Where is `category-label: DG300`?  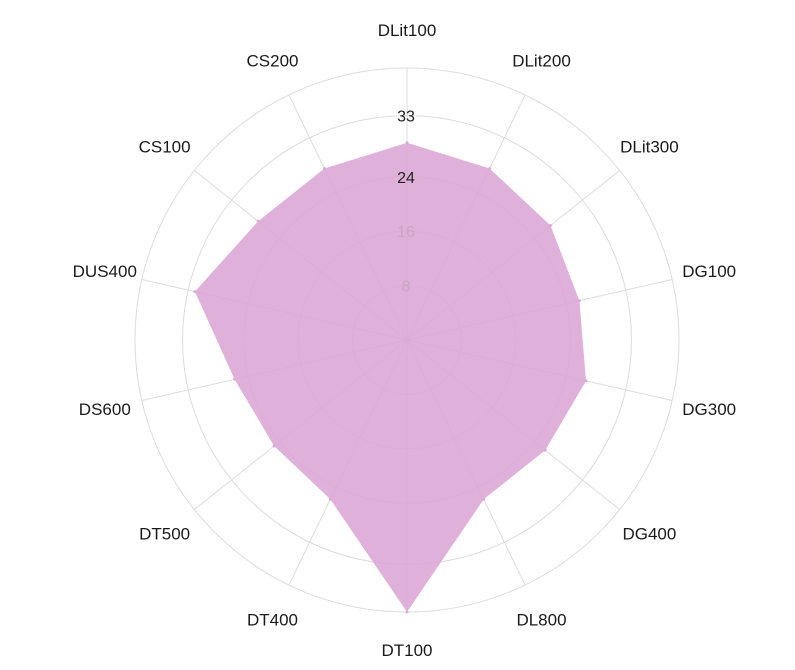
category-label: DG300 is located at coordinates (709, 409).